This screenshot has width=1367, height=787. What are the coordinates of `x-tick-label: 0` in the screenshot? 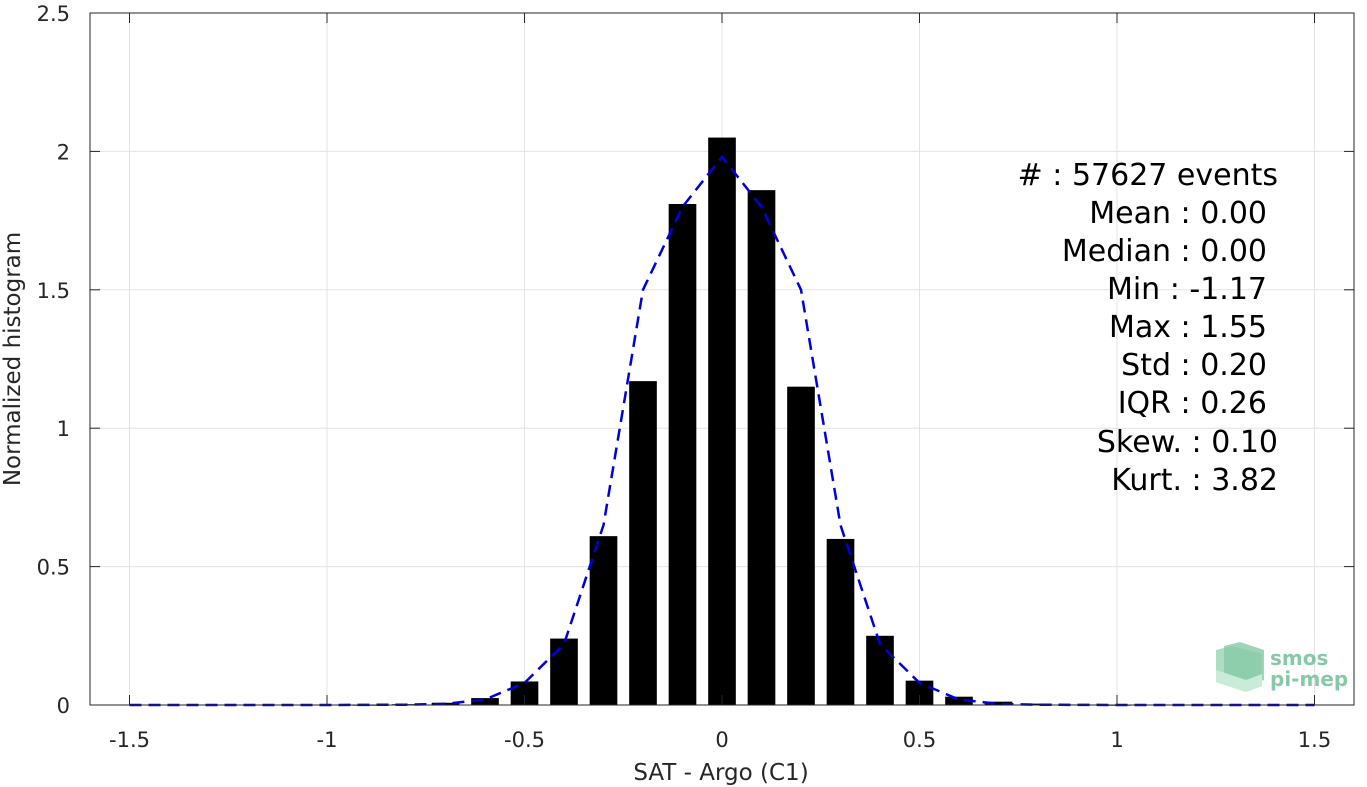 It's located at (721, 740).